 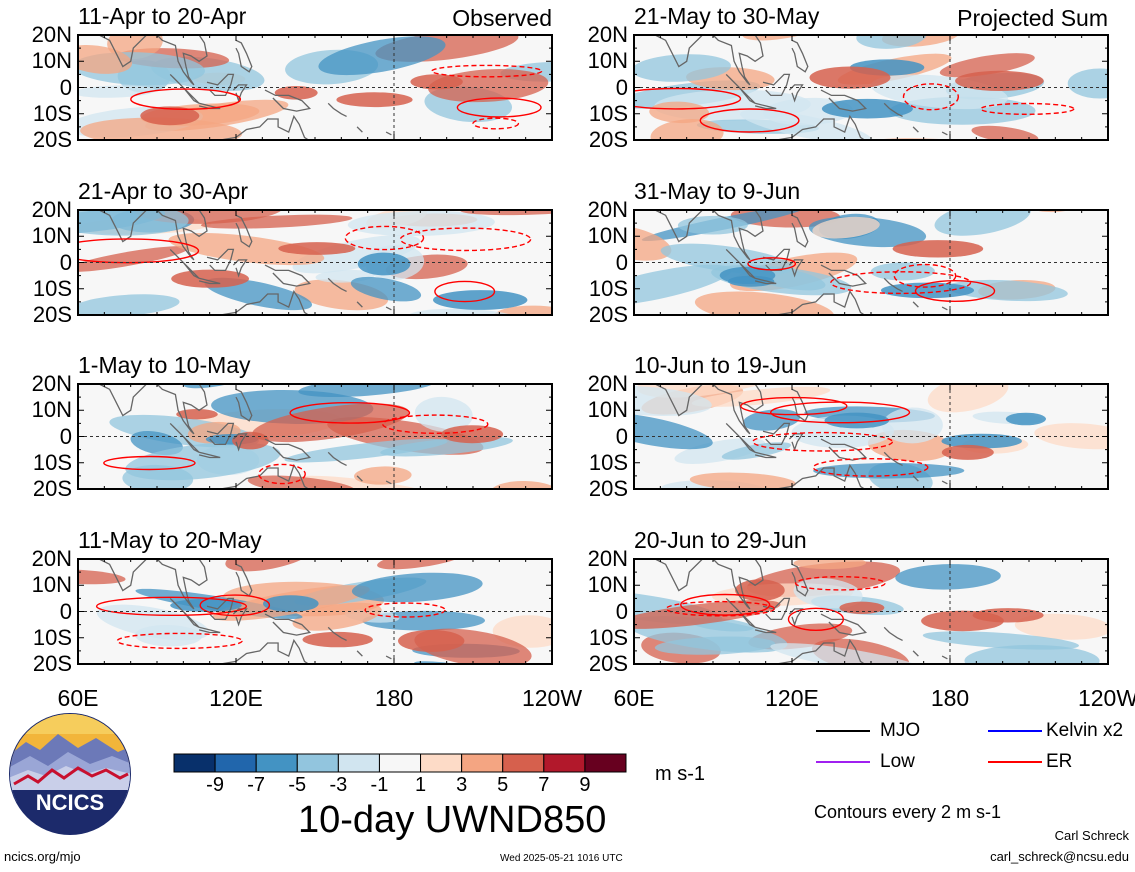 I want to click on footer-timestamp: Wed 2025-05-21 1016 UTC, so click(x=561, y=858).